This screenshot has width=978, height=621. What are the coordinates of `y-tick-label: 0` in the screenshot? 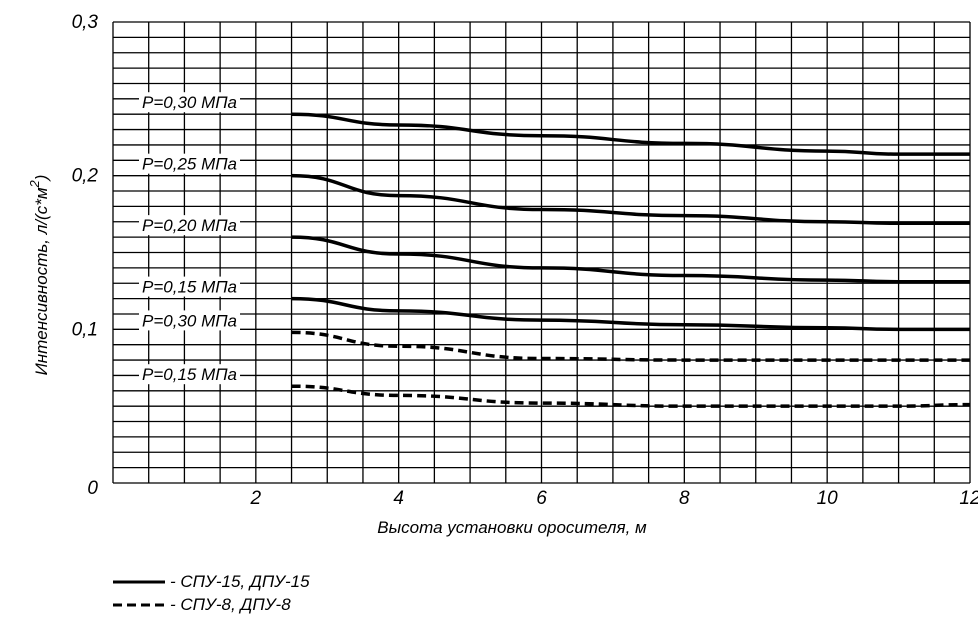 It's located at (92, 488).